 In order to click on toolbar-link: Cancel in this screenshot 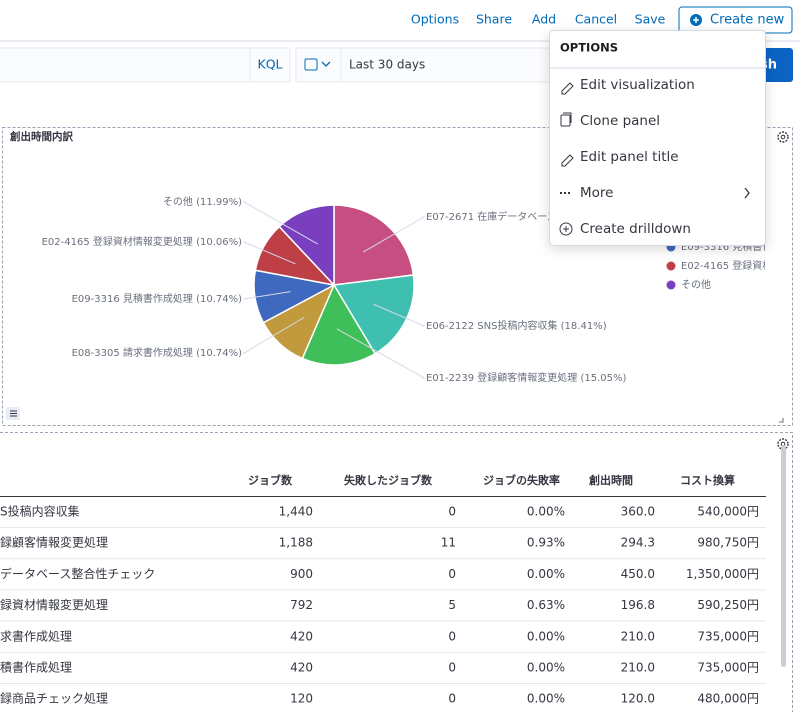, I will do `click(596, 19)`.